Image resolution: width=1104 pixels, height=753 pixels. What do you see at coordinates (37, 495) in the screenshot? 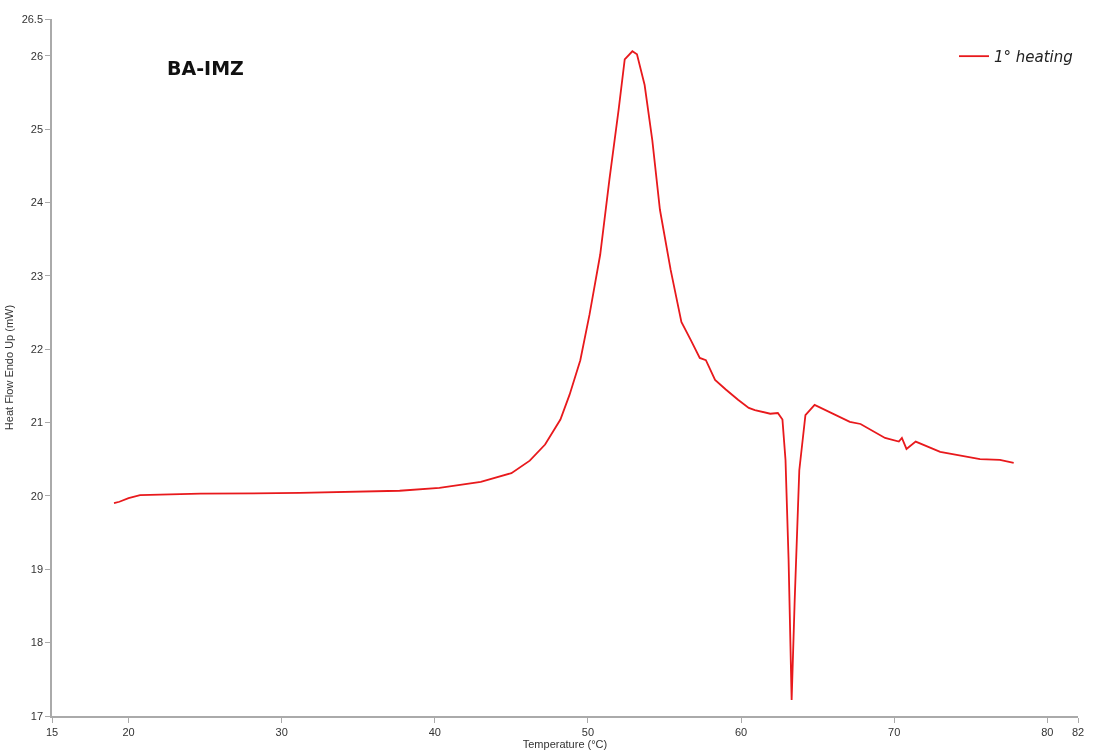
I see `y-tick-label: 20` at bounding box center [37, 495].